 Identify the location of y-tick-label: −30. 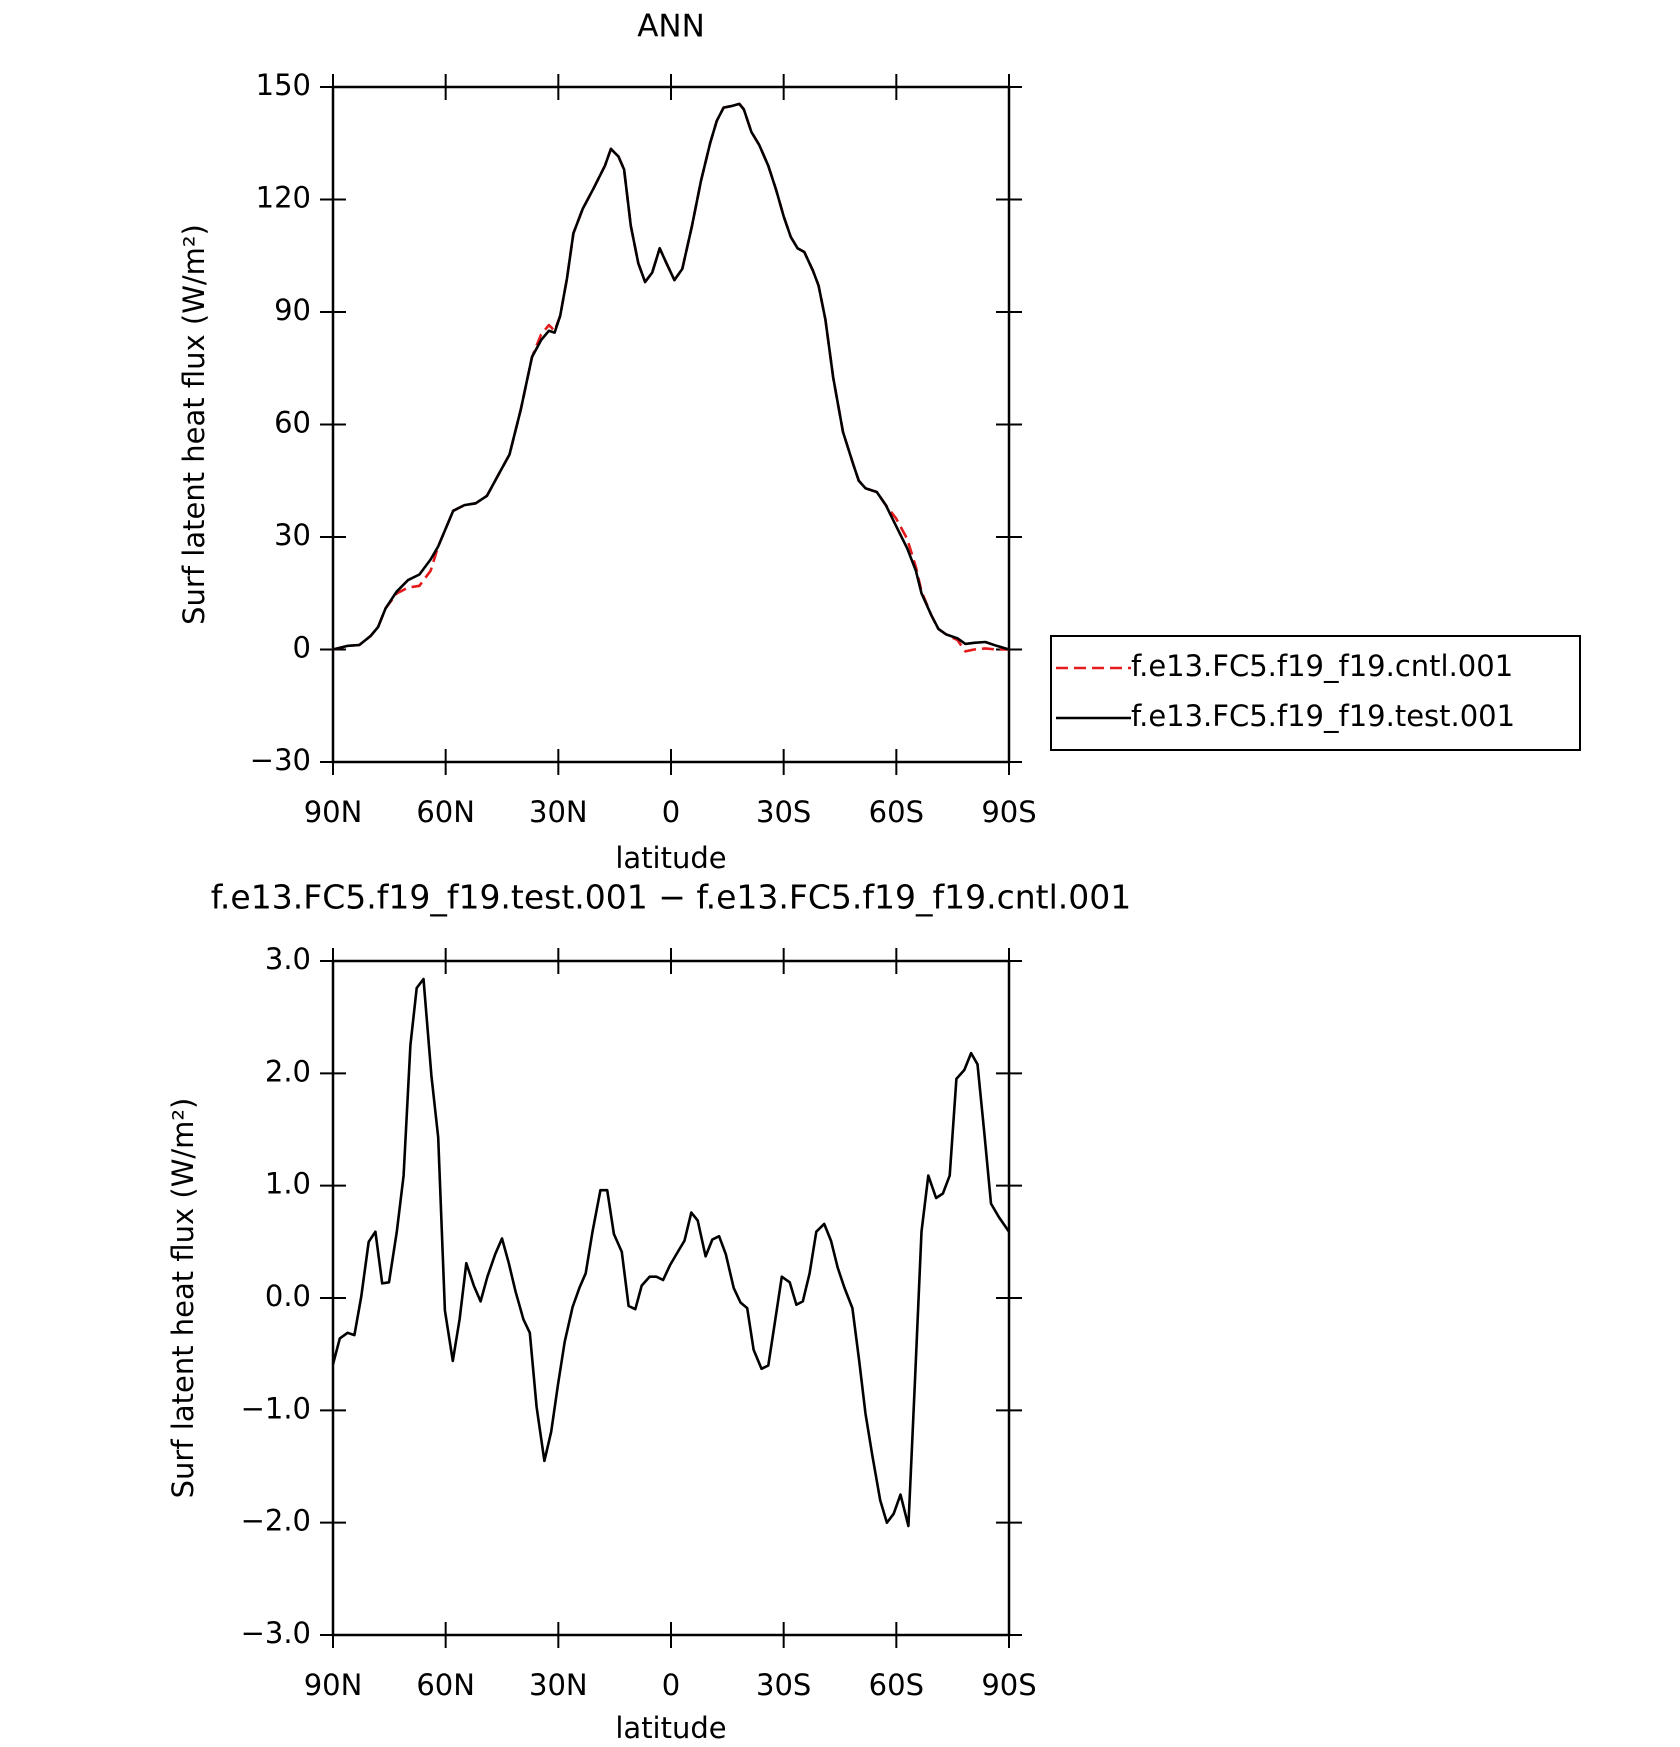
(280, 760).